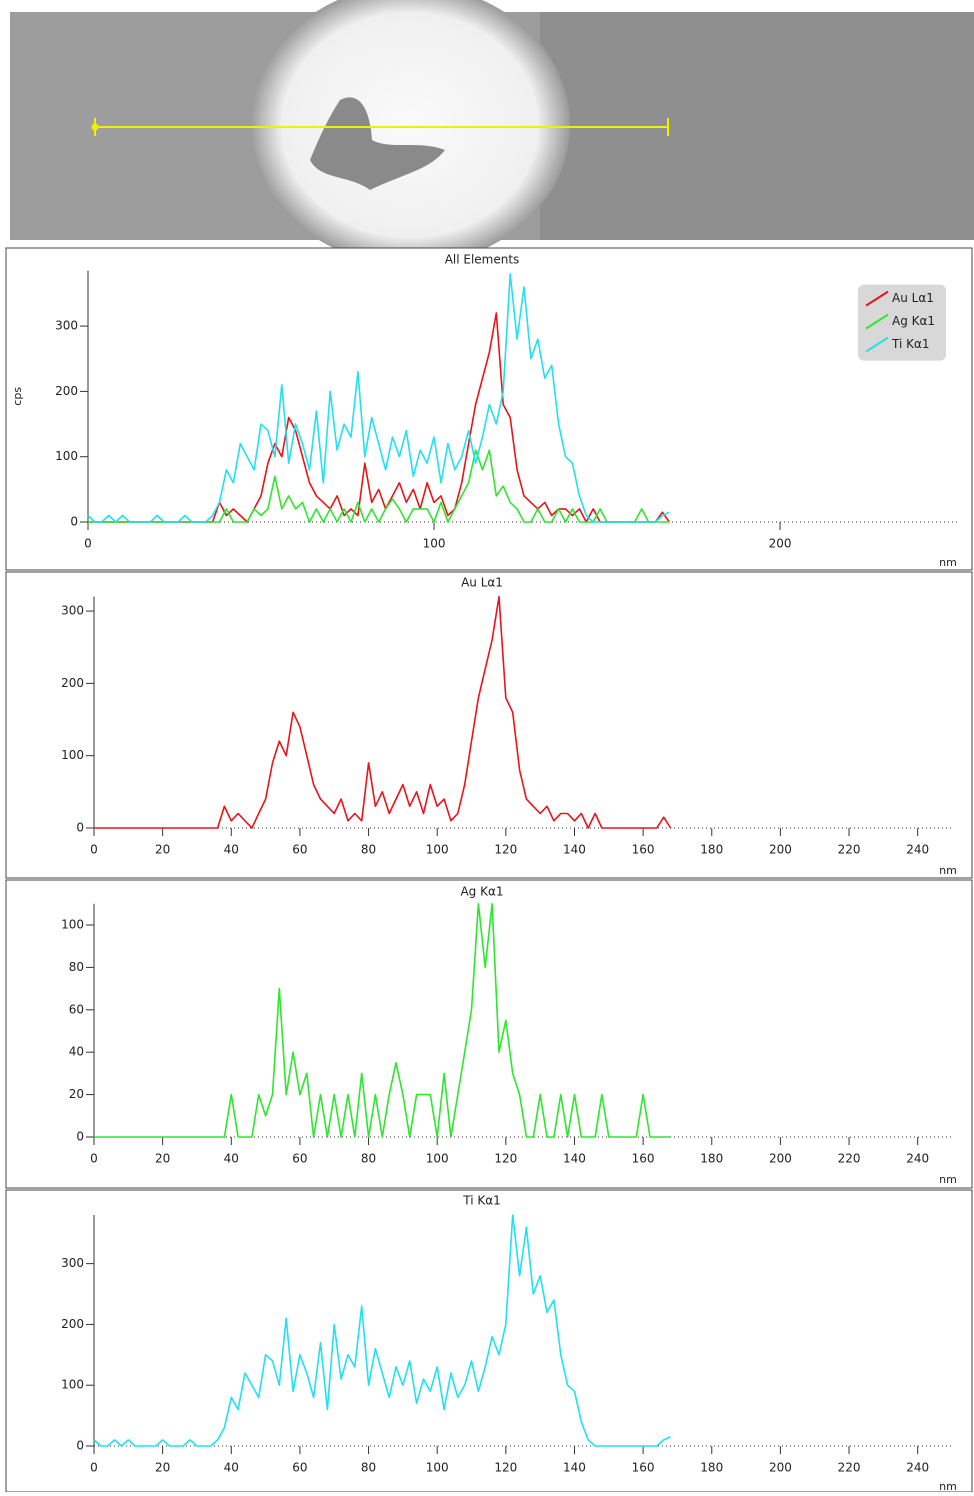 This screenshot has width=974, height=1496. I want to click on scan-handle, so click(95, 127).